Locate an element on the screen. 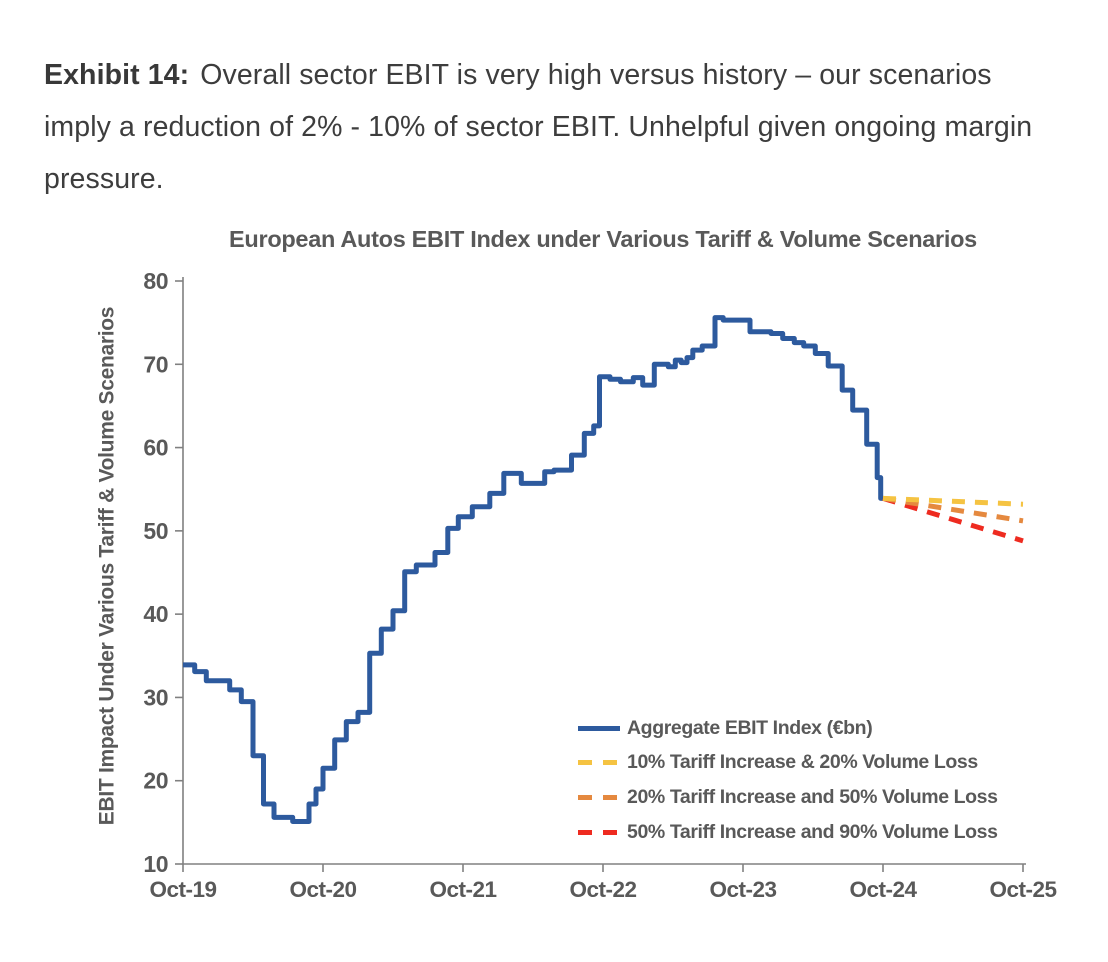 This screenshot has width=1108, height=962. legend-label: Aggregate EBIT Index (€bn) is located at coordinates (750, 727).